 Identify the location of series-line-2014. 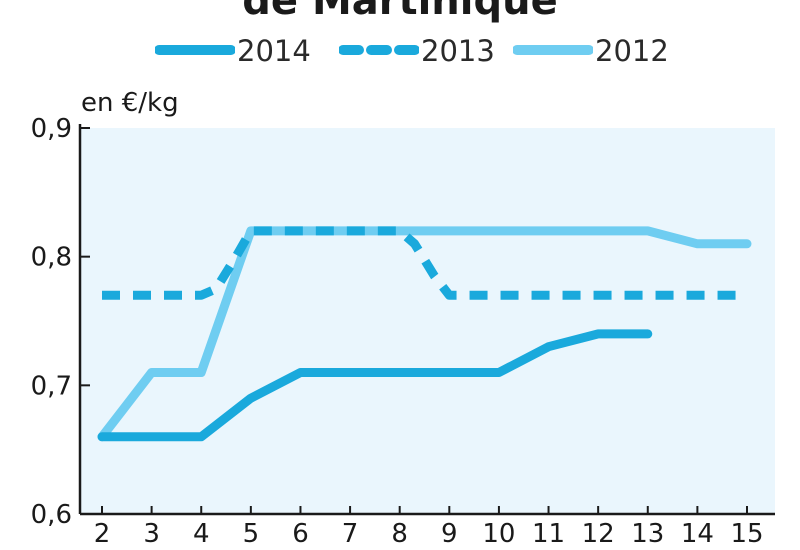
(375, 385).